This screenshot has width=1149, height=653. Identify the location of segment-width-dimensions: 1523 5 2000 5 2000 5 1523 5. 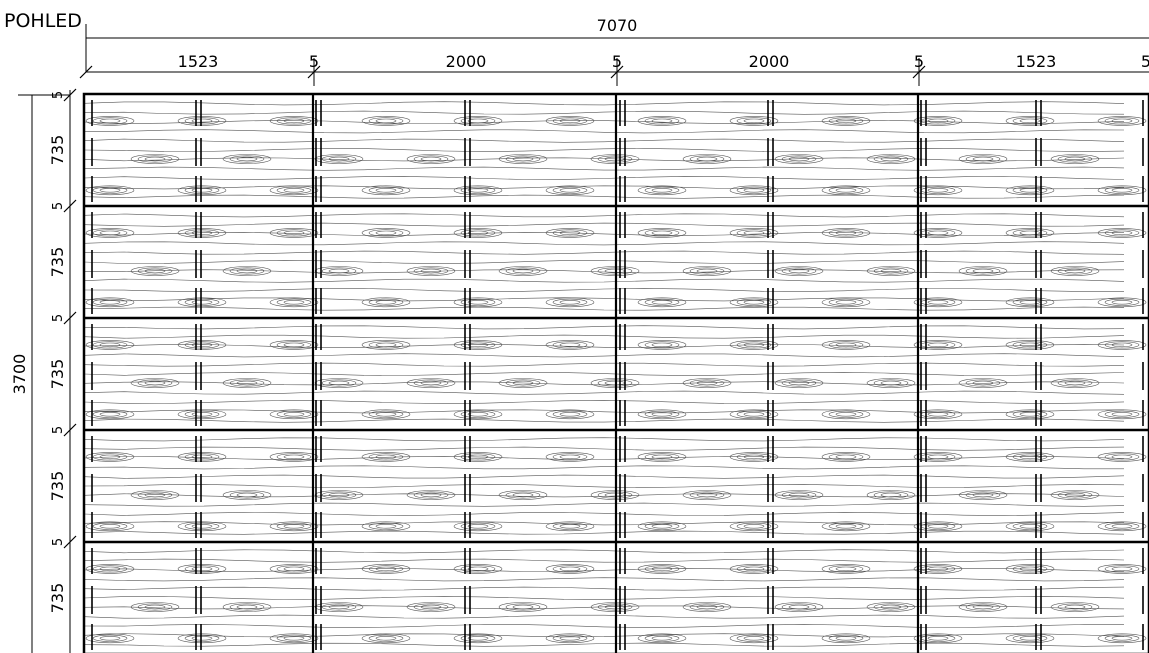
(614, 69).